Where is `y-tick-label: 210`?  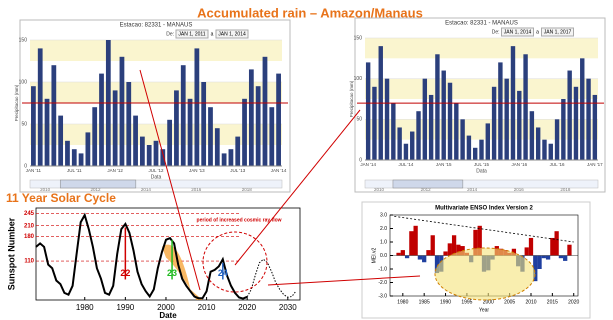 y-tick-label: 210 is located at coordinates (29, 226).